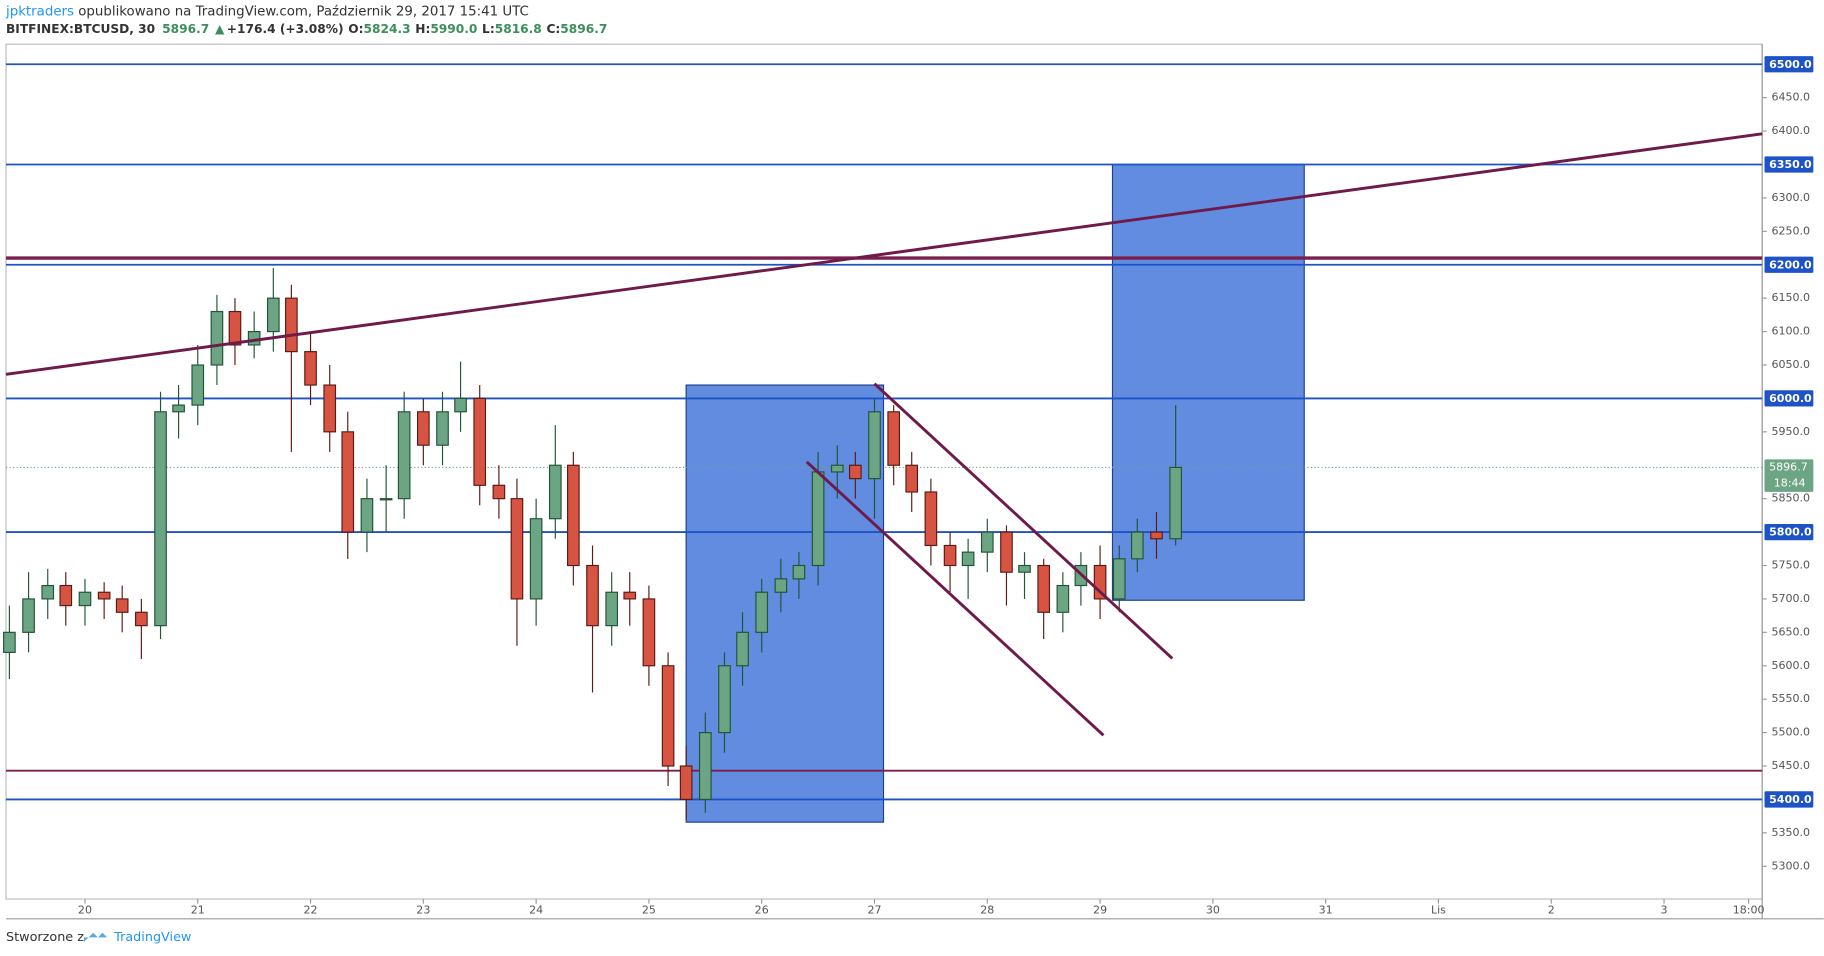 Image resolution: width=1824 pixels, height=956 pixels. What do you see at coordinates (1790, 832) in the screenshot?
I see `y-tick-label: 5350.0` at bounding box center [1790, 832].